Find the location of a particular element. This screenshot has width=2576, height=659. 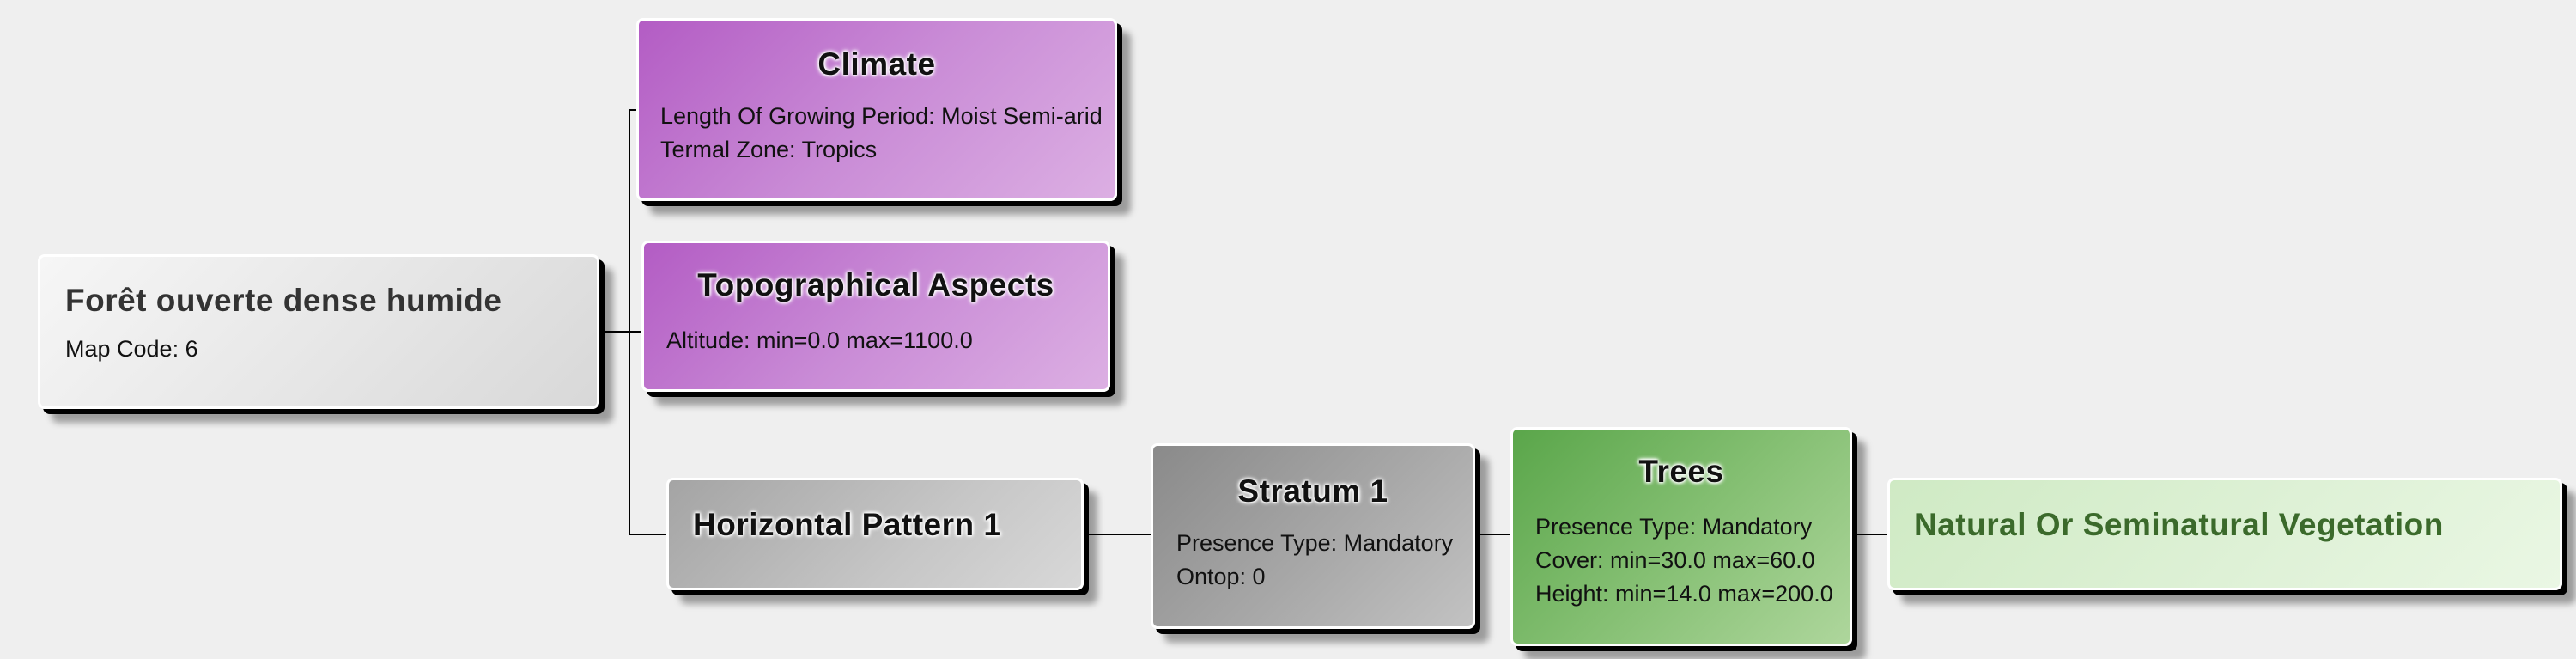

trees-presence-type: Presence Type: Mandatory is located at coordinates (1674, 527).